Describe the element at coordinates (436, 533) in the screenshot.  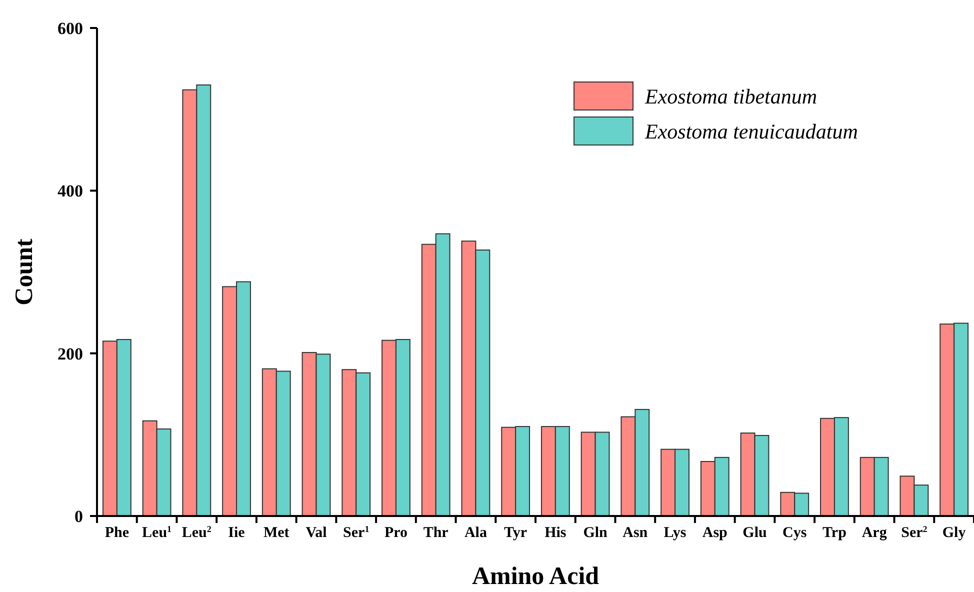
I see `x-tick-label: Thr` at that location.